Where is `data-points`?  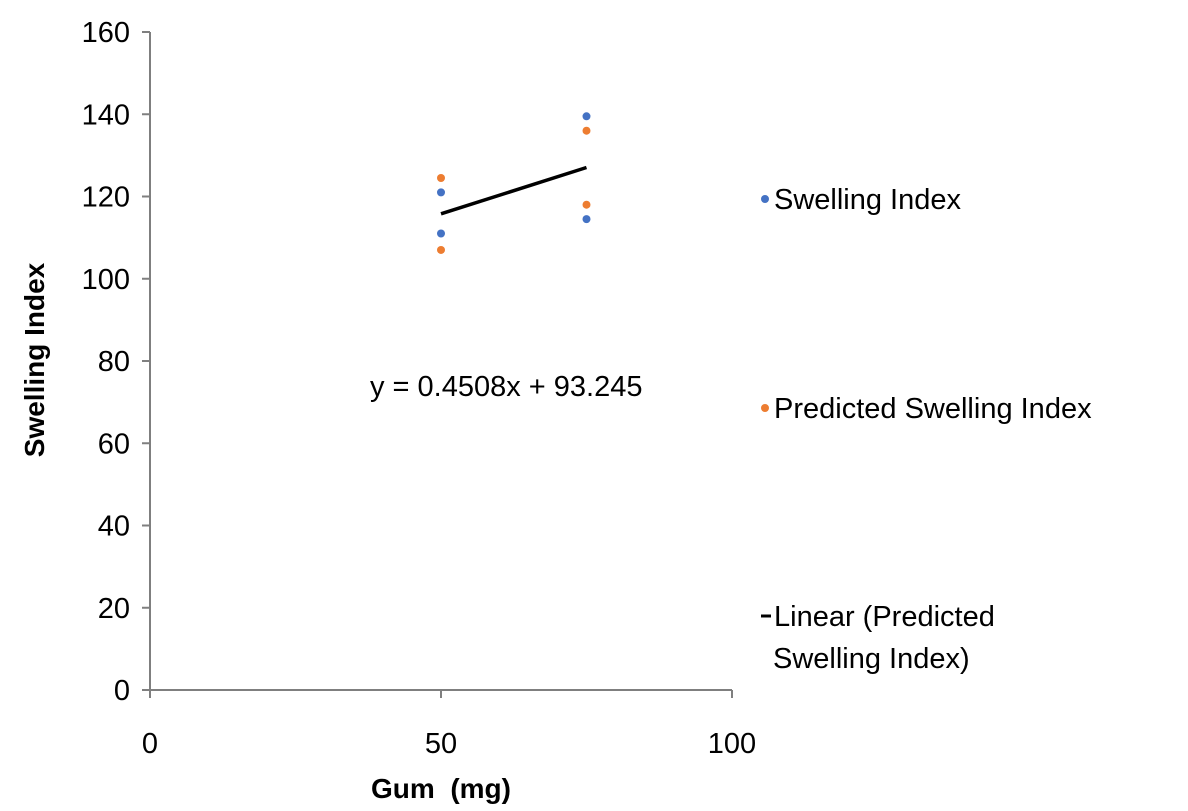 data-points is located at coordinates (514, 183).